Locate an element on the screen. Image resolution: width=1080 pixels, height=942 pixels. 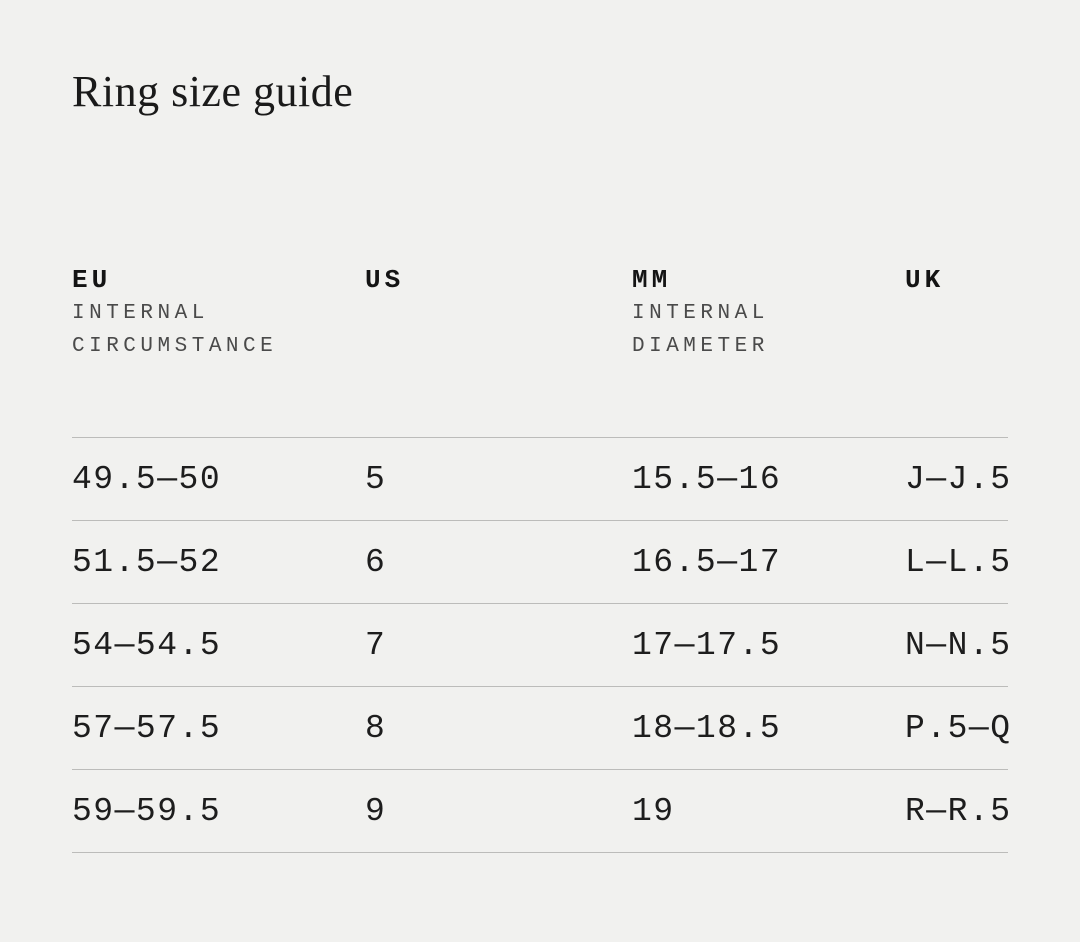
column-header-eu: EU INTERNAL CIRCUMSTANCE is located at coordinates (218, 313).